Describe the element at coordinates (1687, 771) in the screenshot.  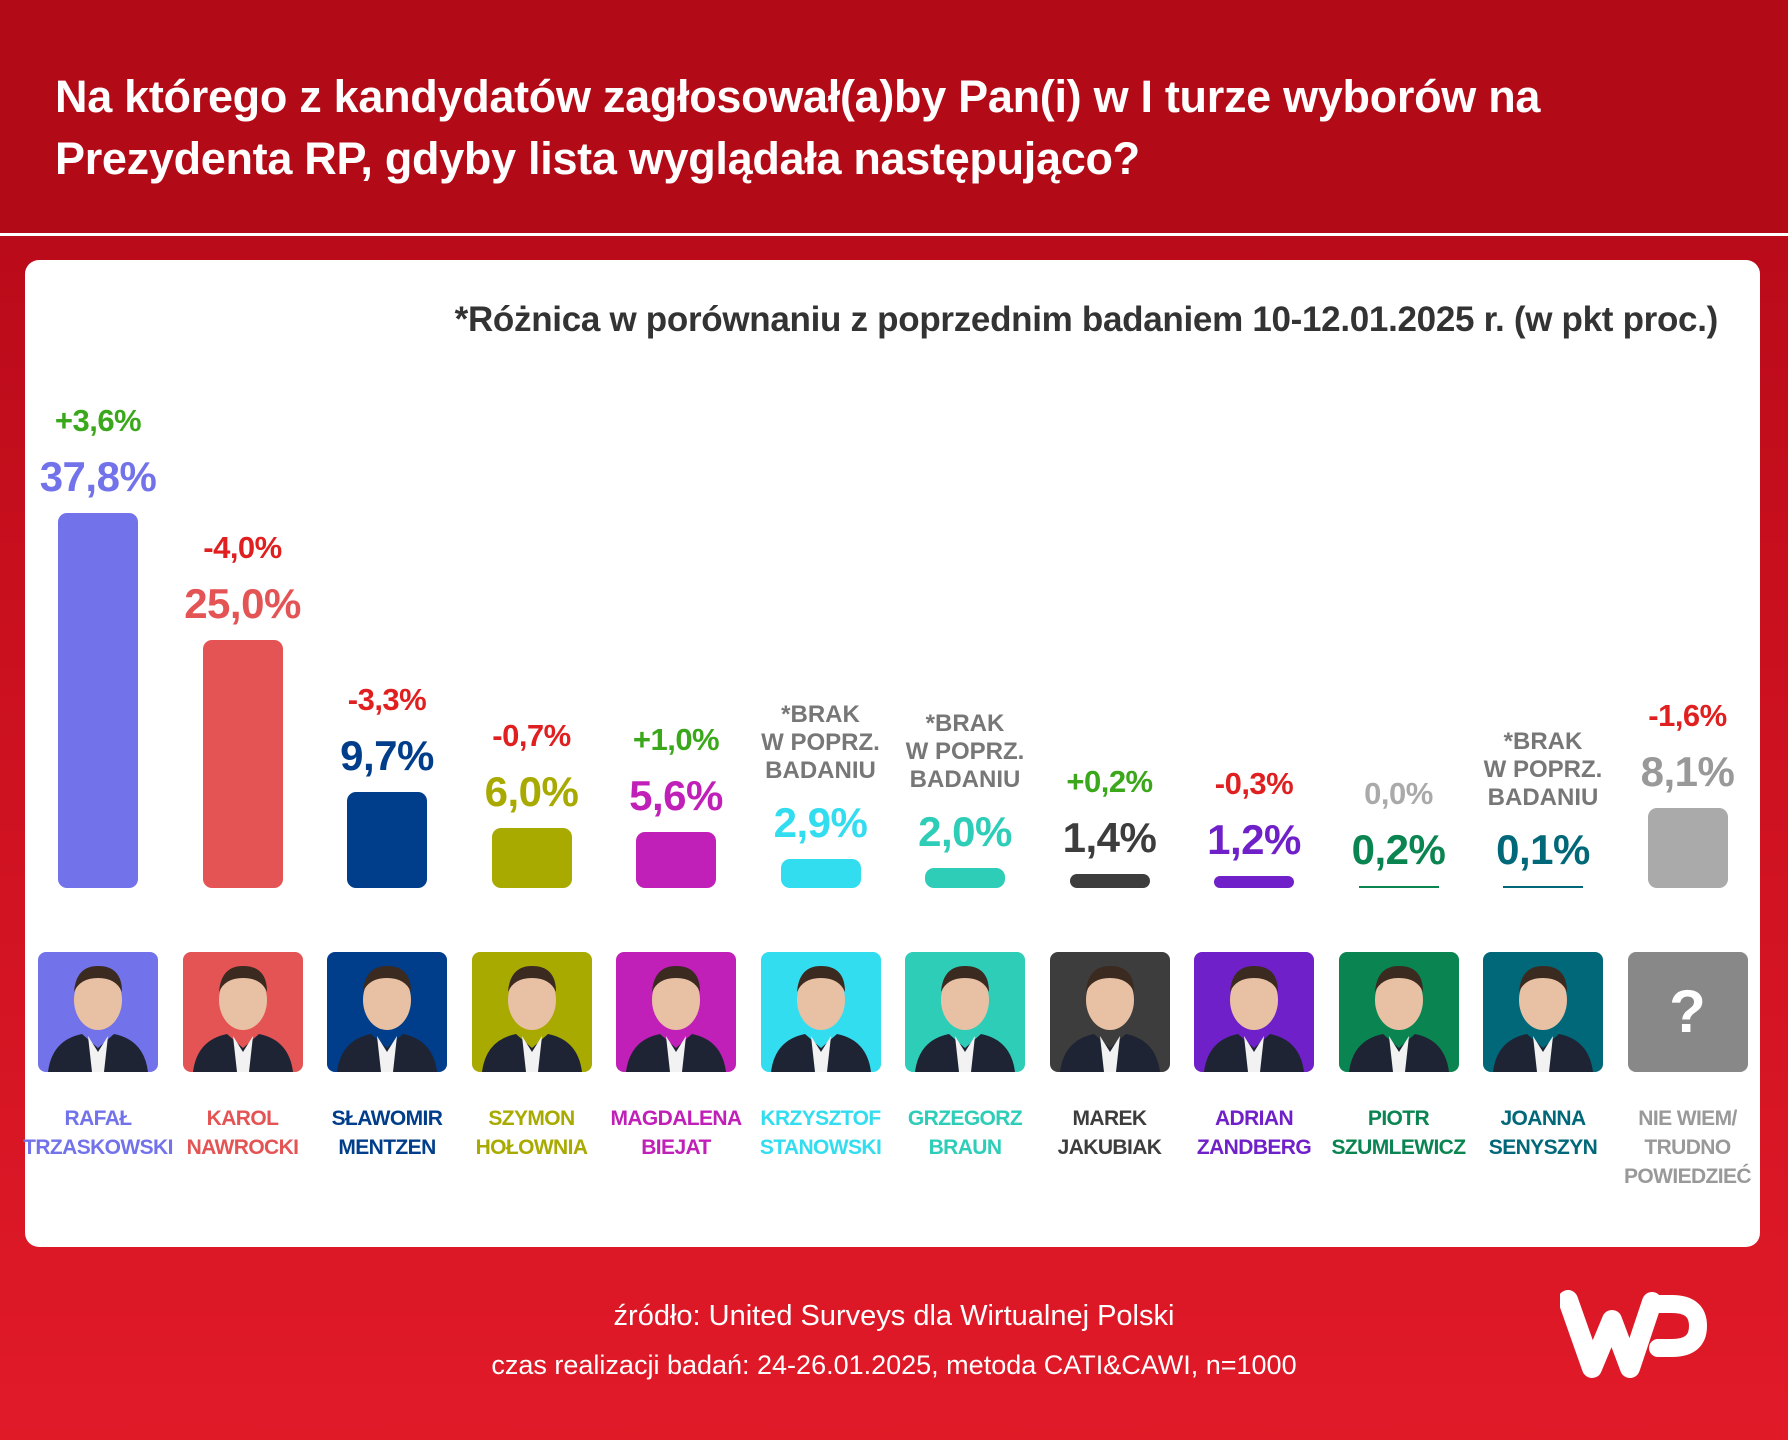
I see `value-label: 8,1%` at that location.